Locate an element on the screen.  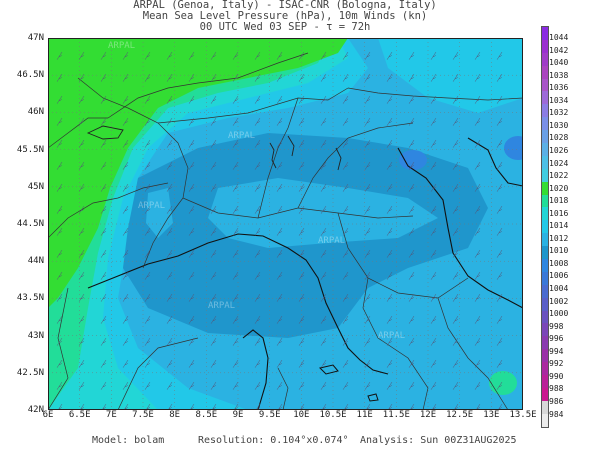
watermark-1: ARPAL is located at coordinates (121, 46).